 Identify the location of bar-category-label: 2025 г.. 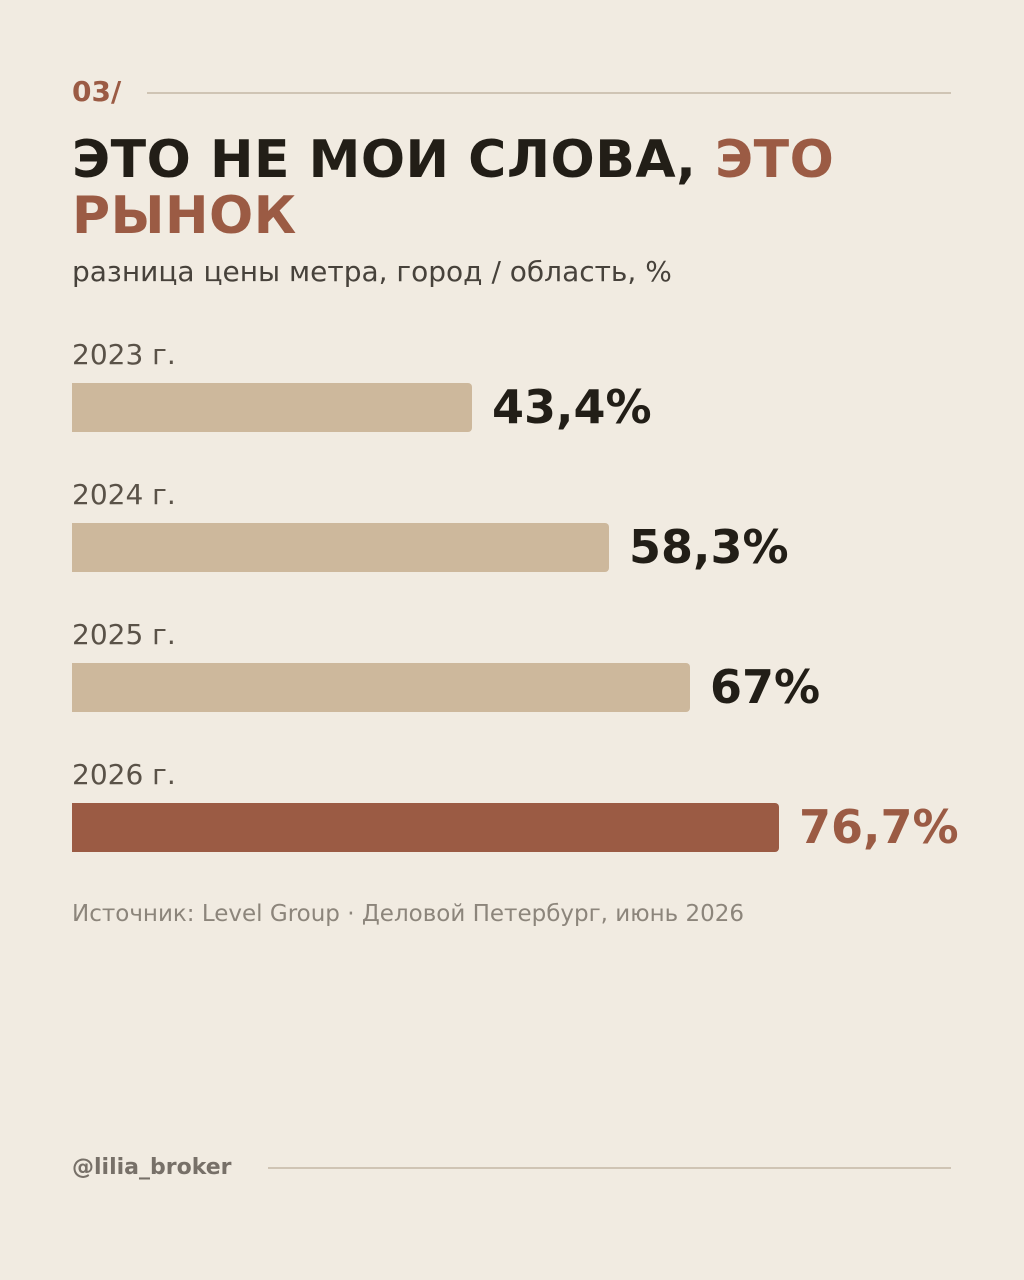
(124, 634).